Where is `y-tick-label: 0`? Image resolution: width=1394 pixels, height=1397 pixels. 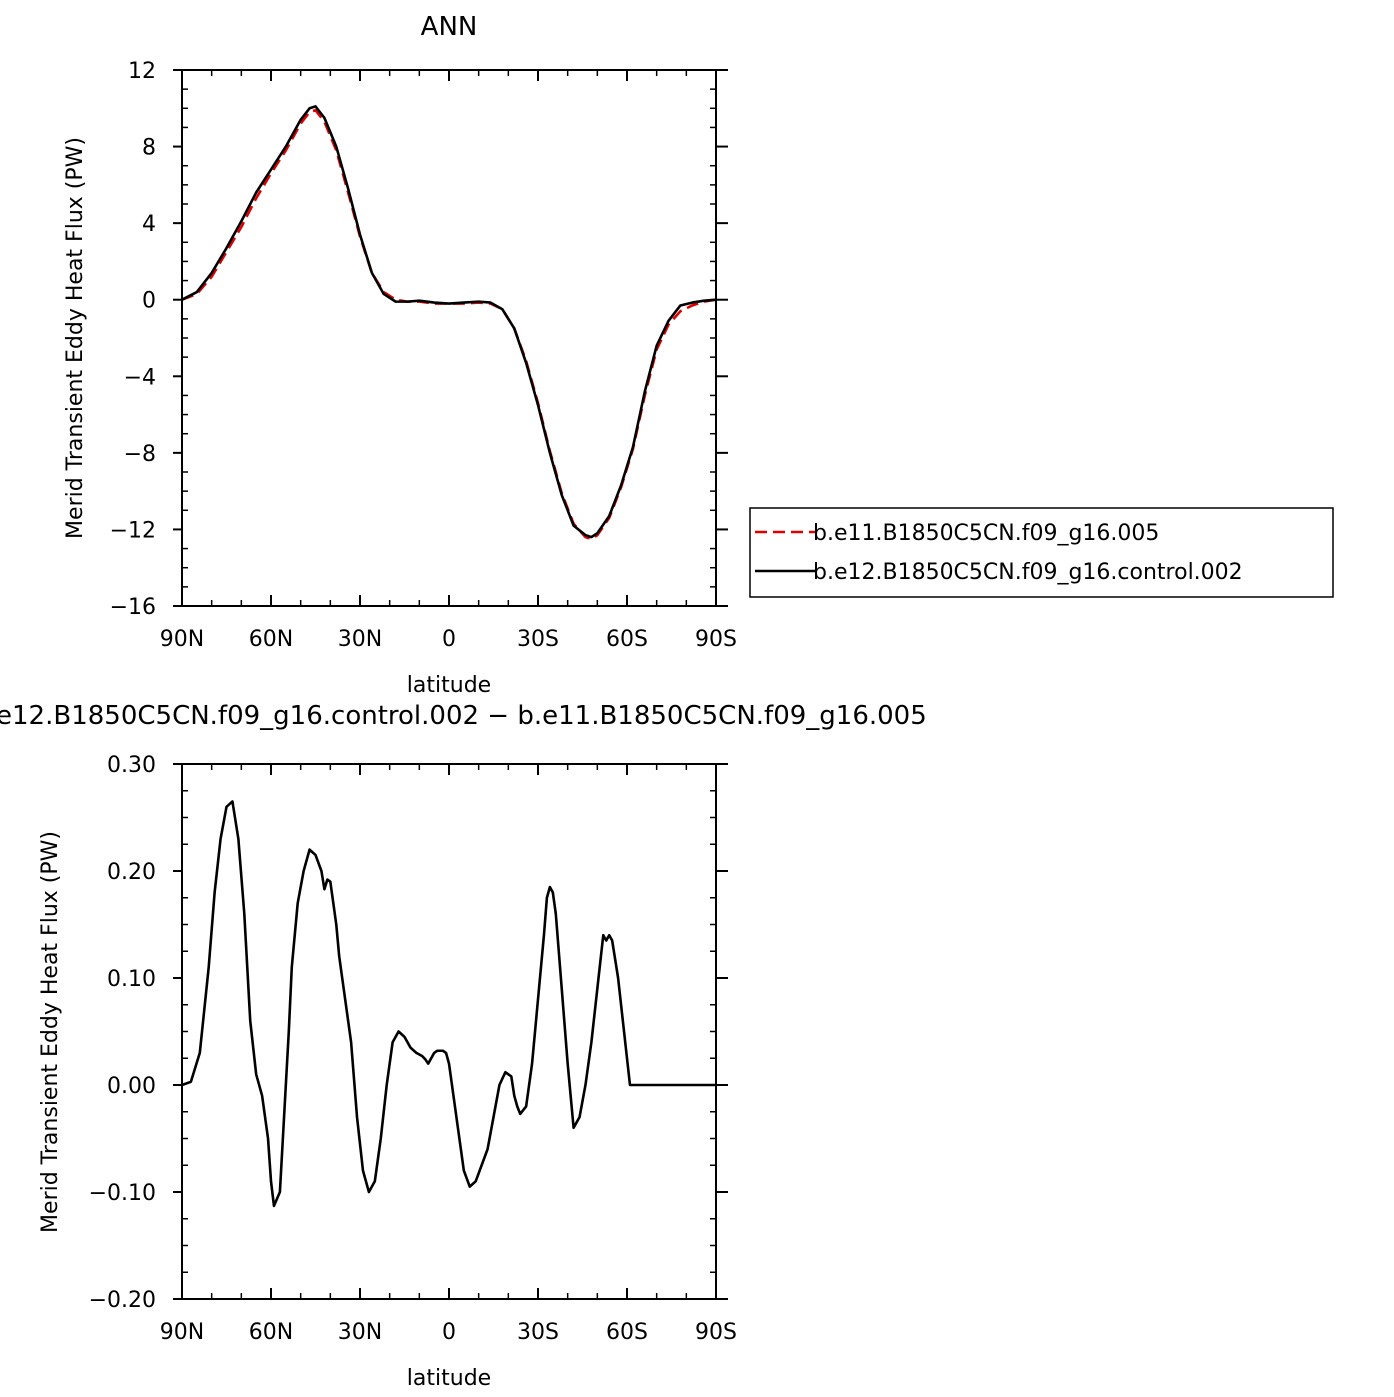
y-tick-label: 0 is located at coordinates (149, 301).